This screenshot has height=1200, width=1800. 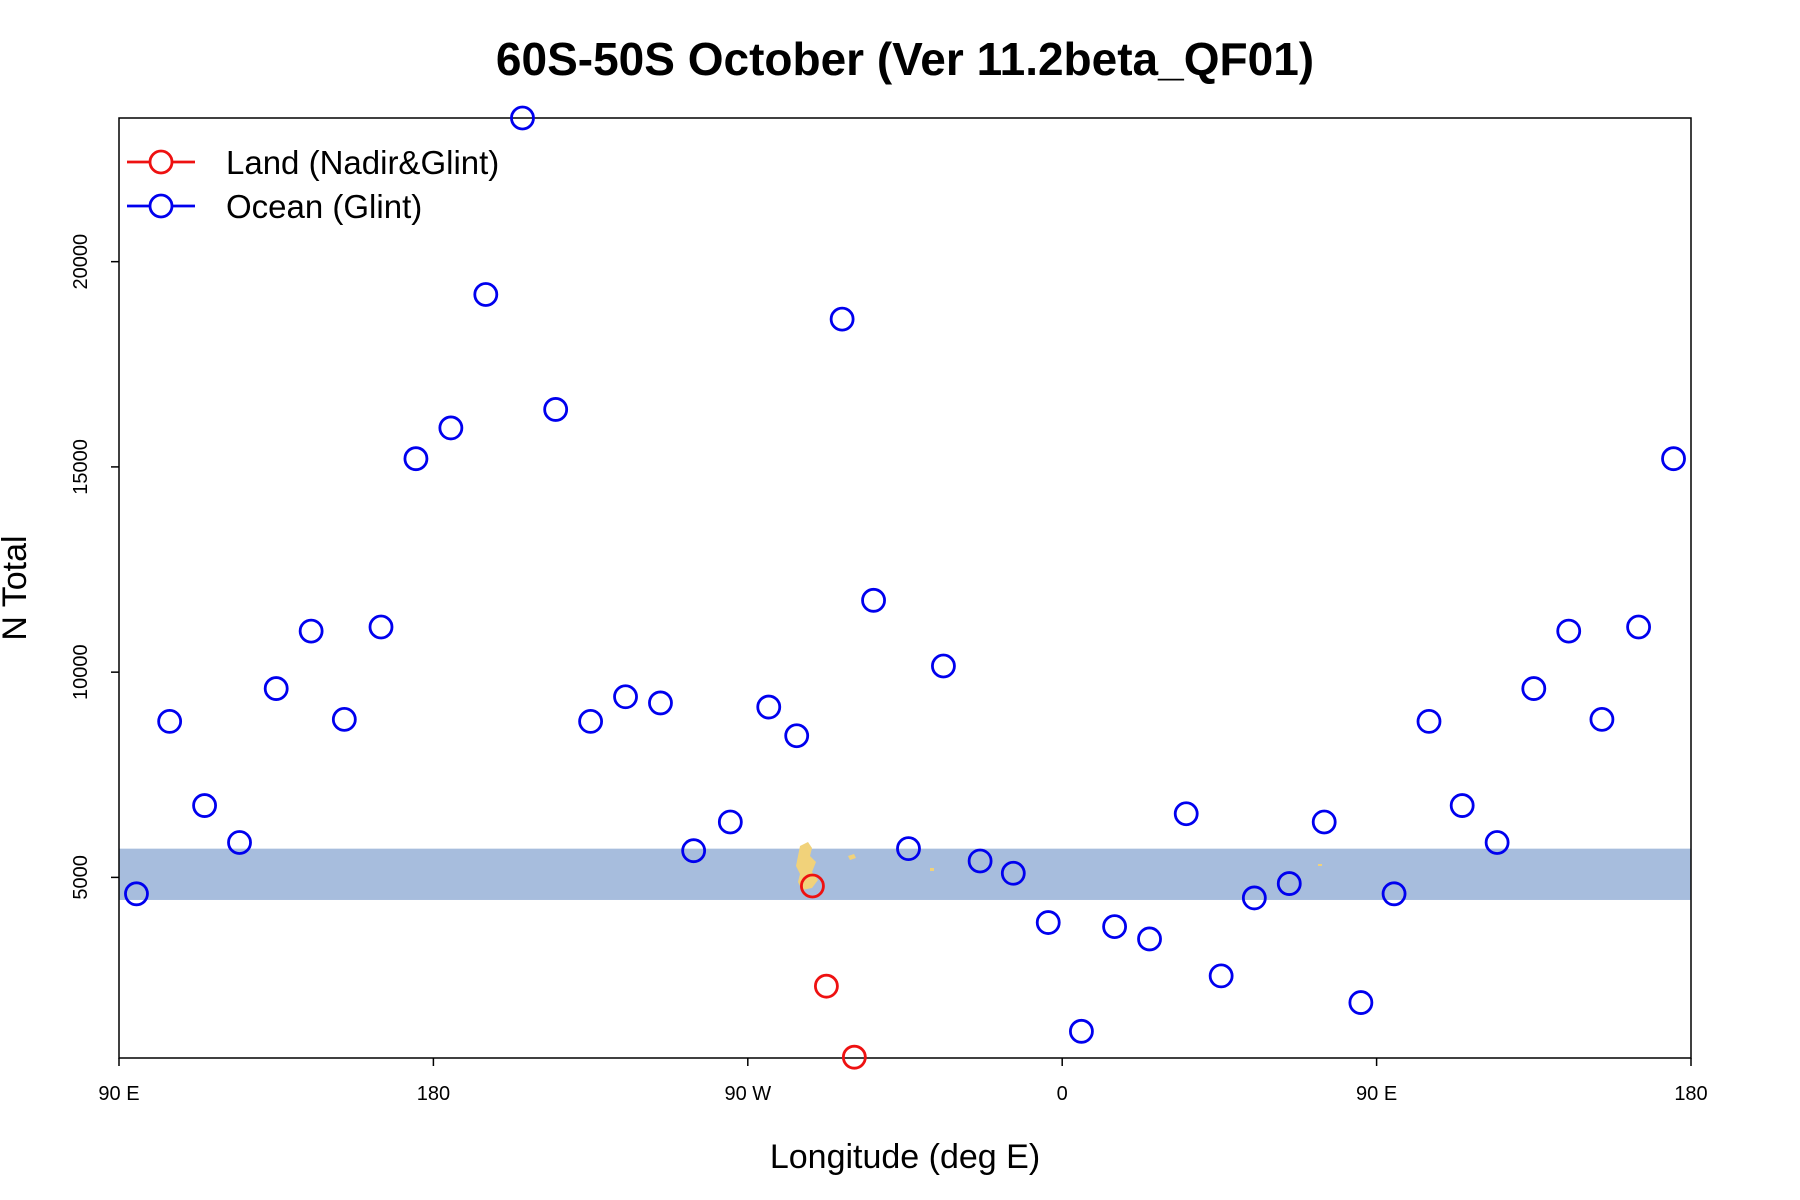 What do you see at coordinates (17, 587) in the screenshot?
I see `y-axis-label: N Total` at bounding box center [17, 587].